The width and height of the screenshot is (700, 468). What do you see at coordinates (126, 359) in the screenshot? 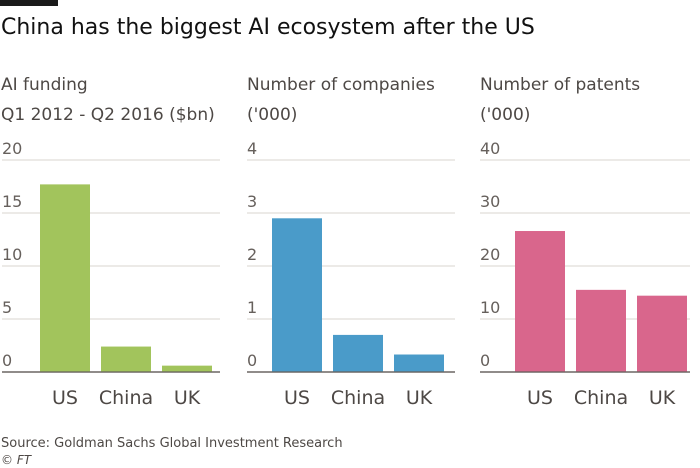
I see `panel-1-bar-china` at bounding box center [126, 359].